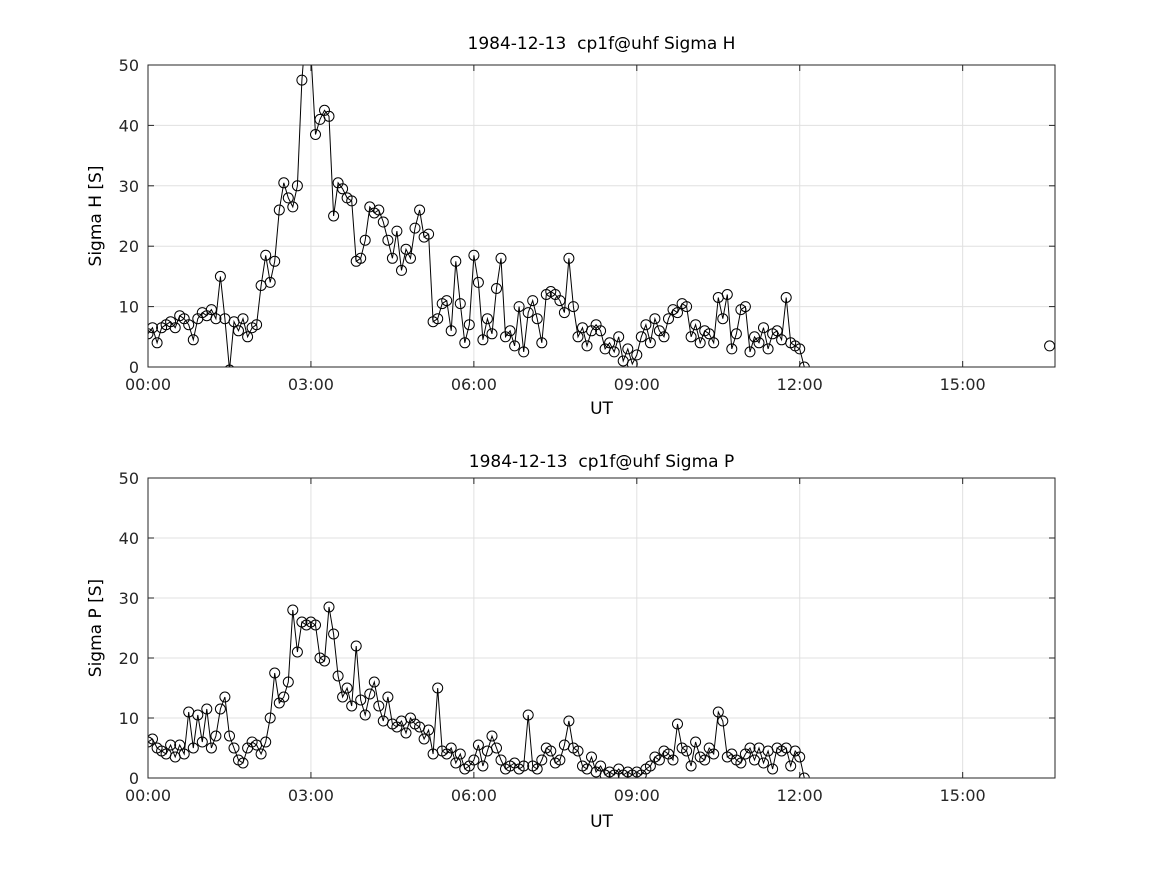 The image size is (1167, 875). What do you see at coordinates (129, 246) in the screenshot?
I see `y-tick-label: 20` at bounding box center [129, 246].